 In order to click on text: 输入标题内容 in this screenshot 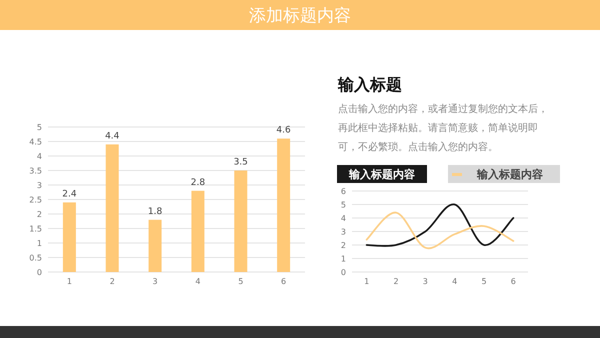, I will do `click(381, 174)`.